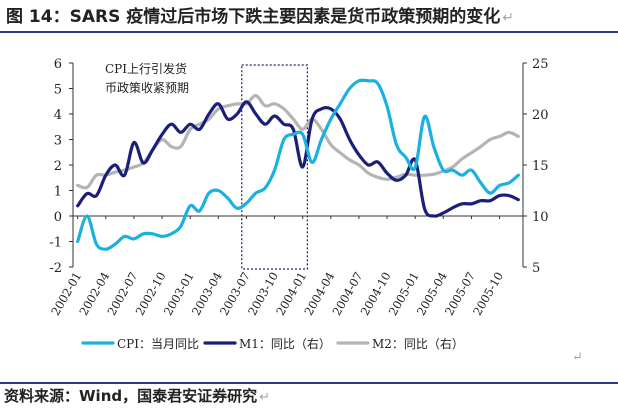 The height and width of the screenshot is (413, 618). What do you see at coordinates (577, 357) in the screenshot?
I see `return-mark-icon: ↵` at bounding box center [577, 357].